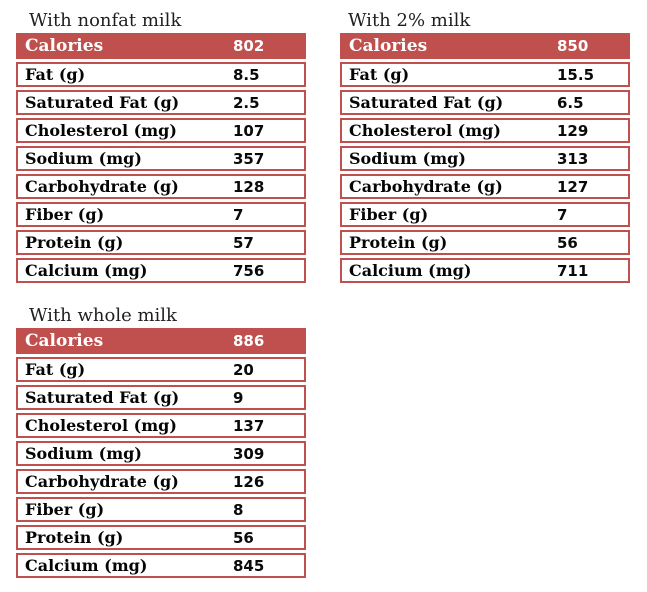 The image size is (647, 592). I want to click on table-row: Cholesterol (mg) 107, so click(161, 130).